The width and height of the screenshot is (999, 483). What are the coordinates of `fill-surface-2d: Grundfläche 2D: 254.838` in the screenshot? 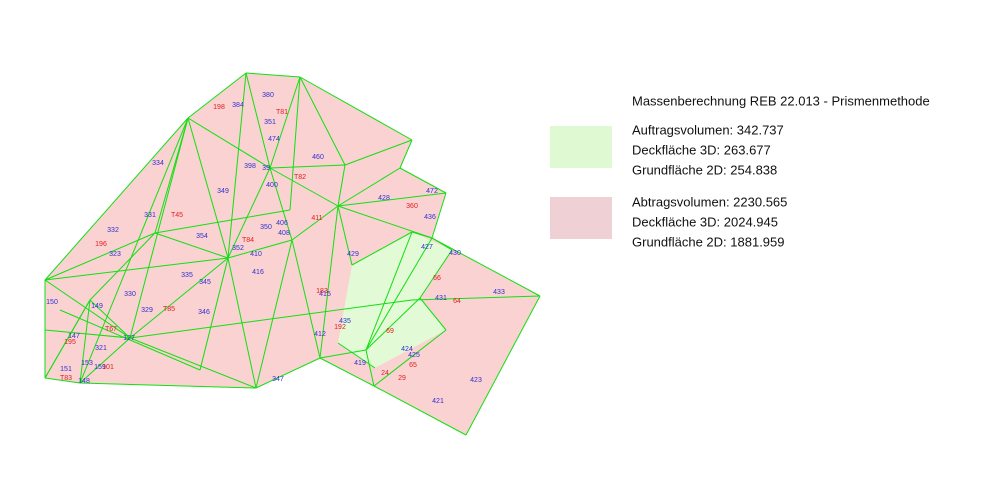 It's located at (704, 169).